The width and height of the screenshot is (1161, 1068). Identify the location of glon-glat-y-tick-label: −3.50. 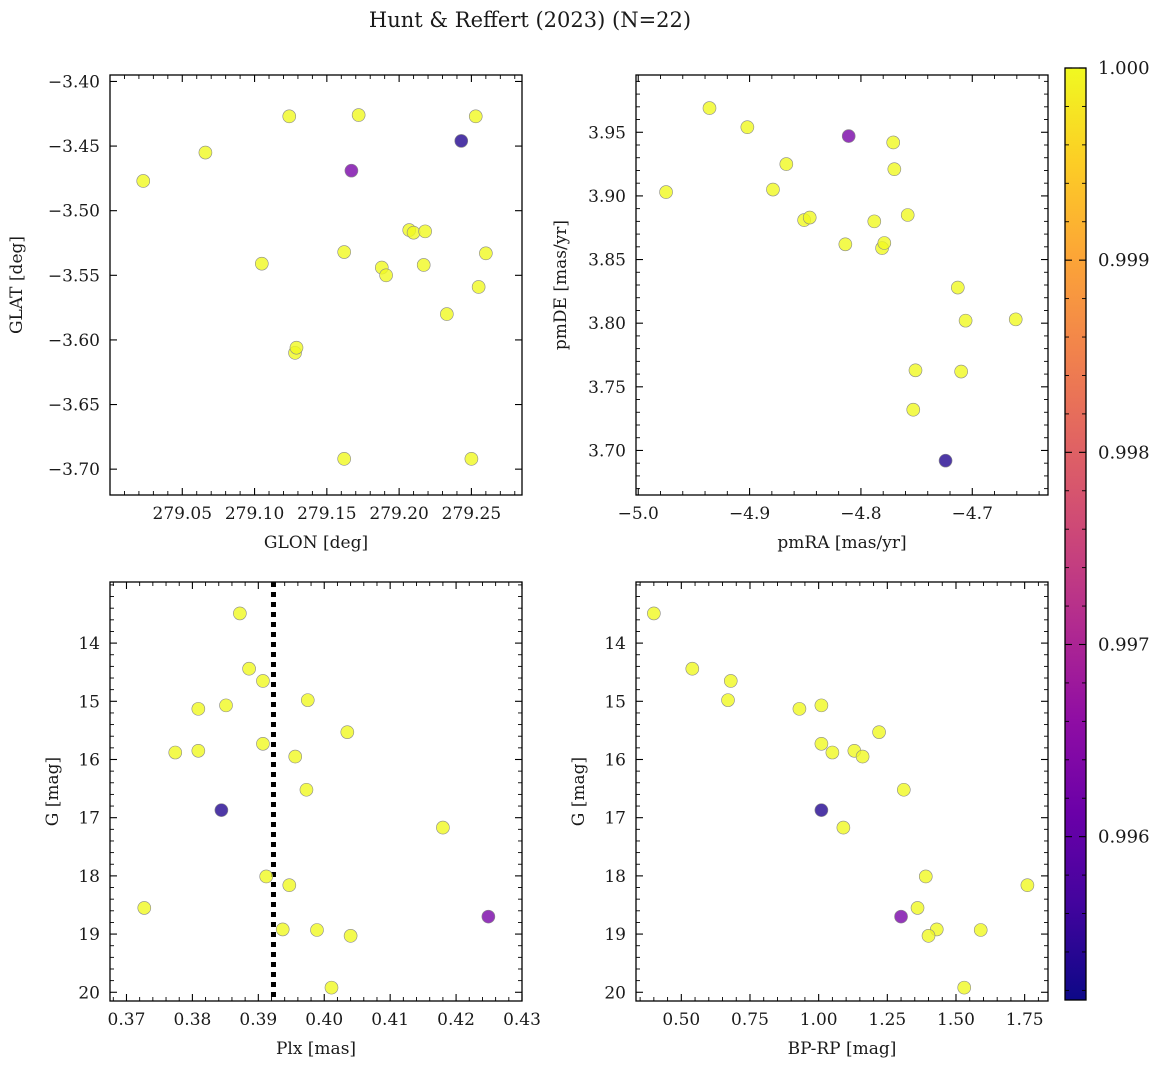
(74, 212).